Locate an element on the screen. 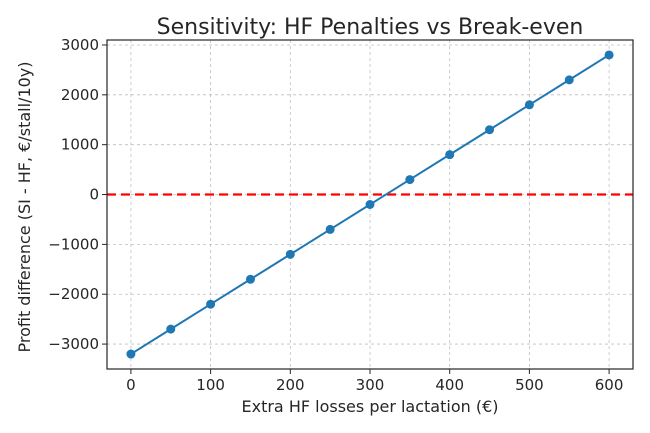  x-tick-label: 600 is located at coordinates (609, 385).